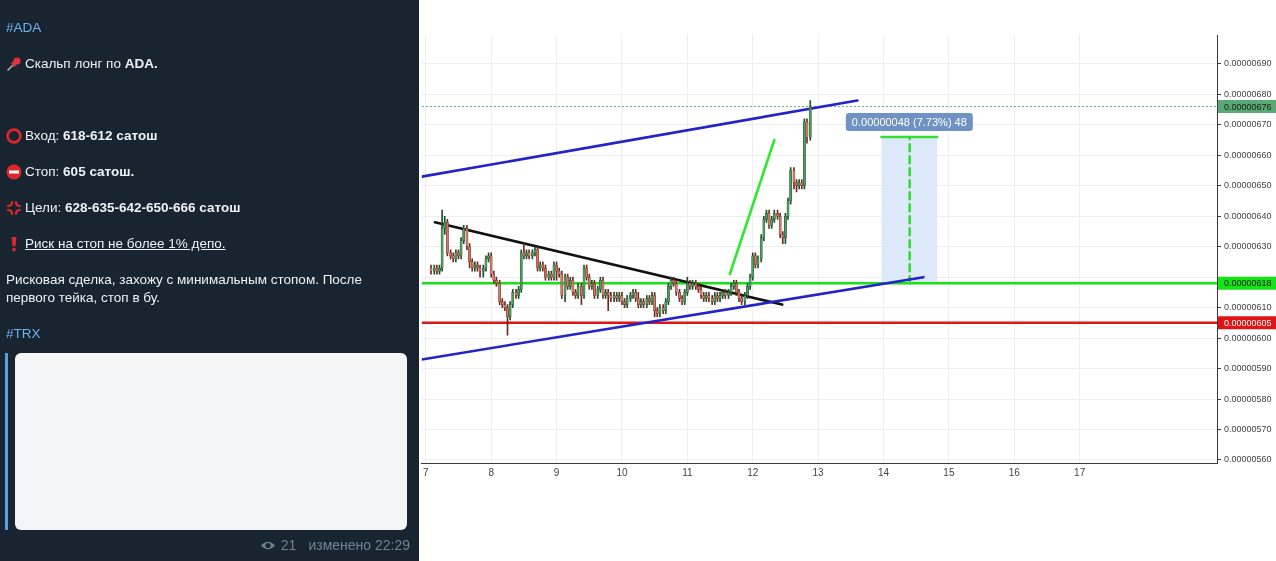 The image size is (1276, 561). I want to click on x-tick-label: 13, so click(818, 472).